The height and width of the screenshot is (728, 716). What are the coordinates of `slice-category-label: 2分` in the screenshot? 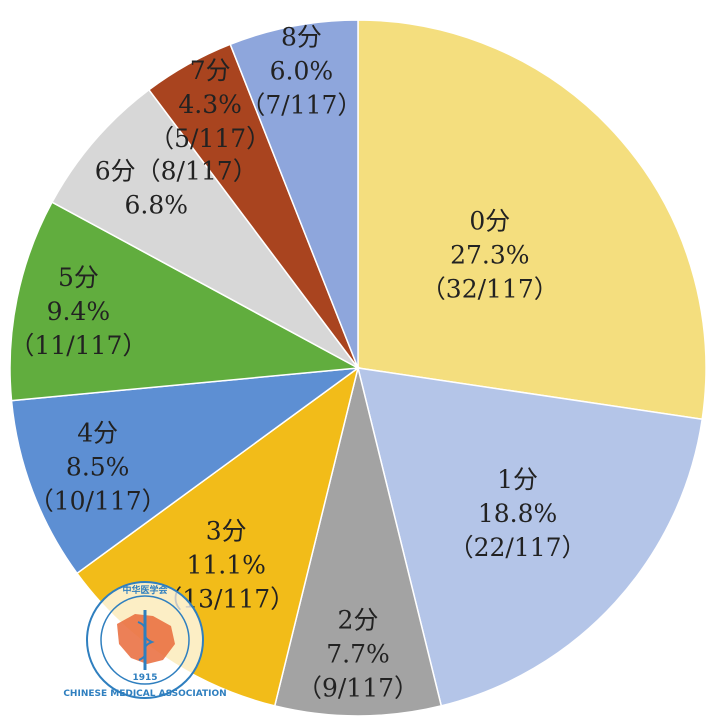 It's located at (358, 619).